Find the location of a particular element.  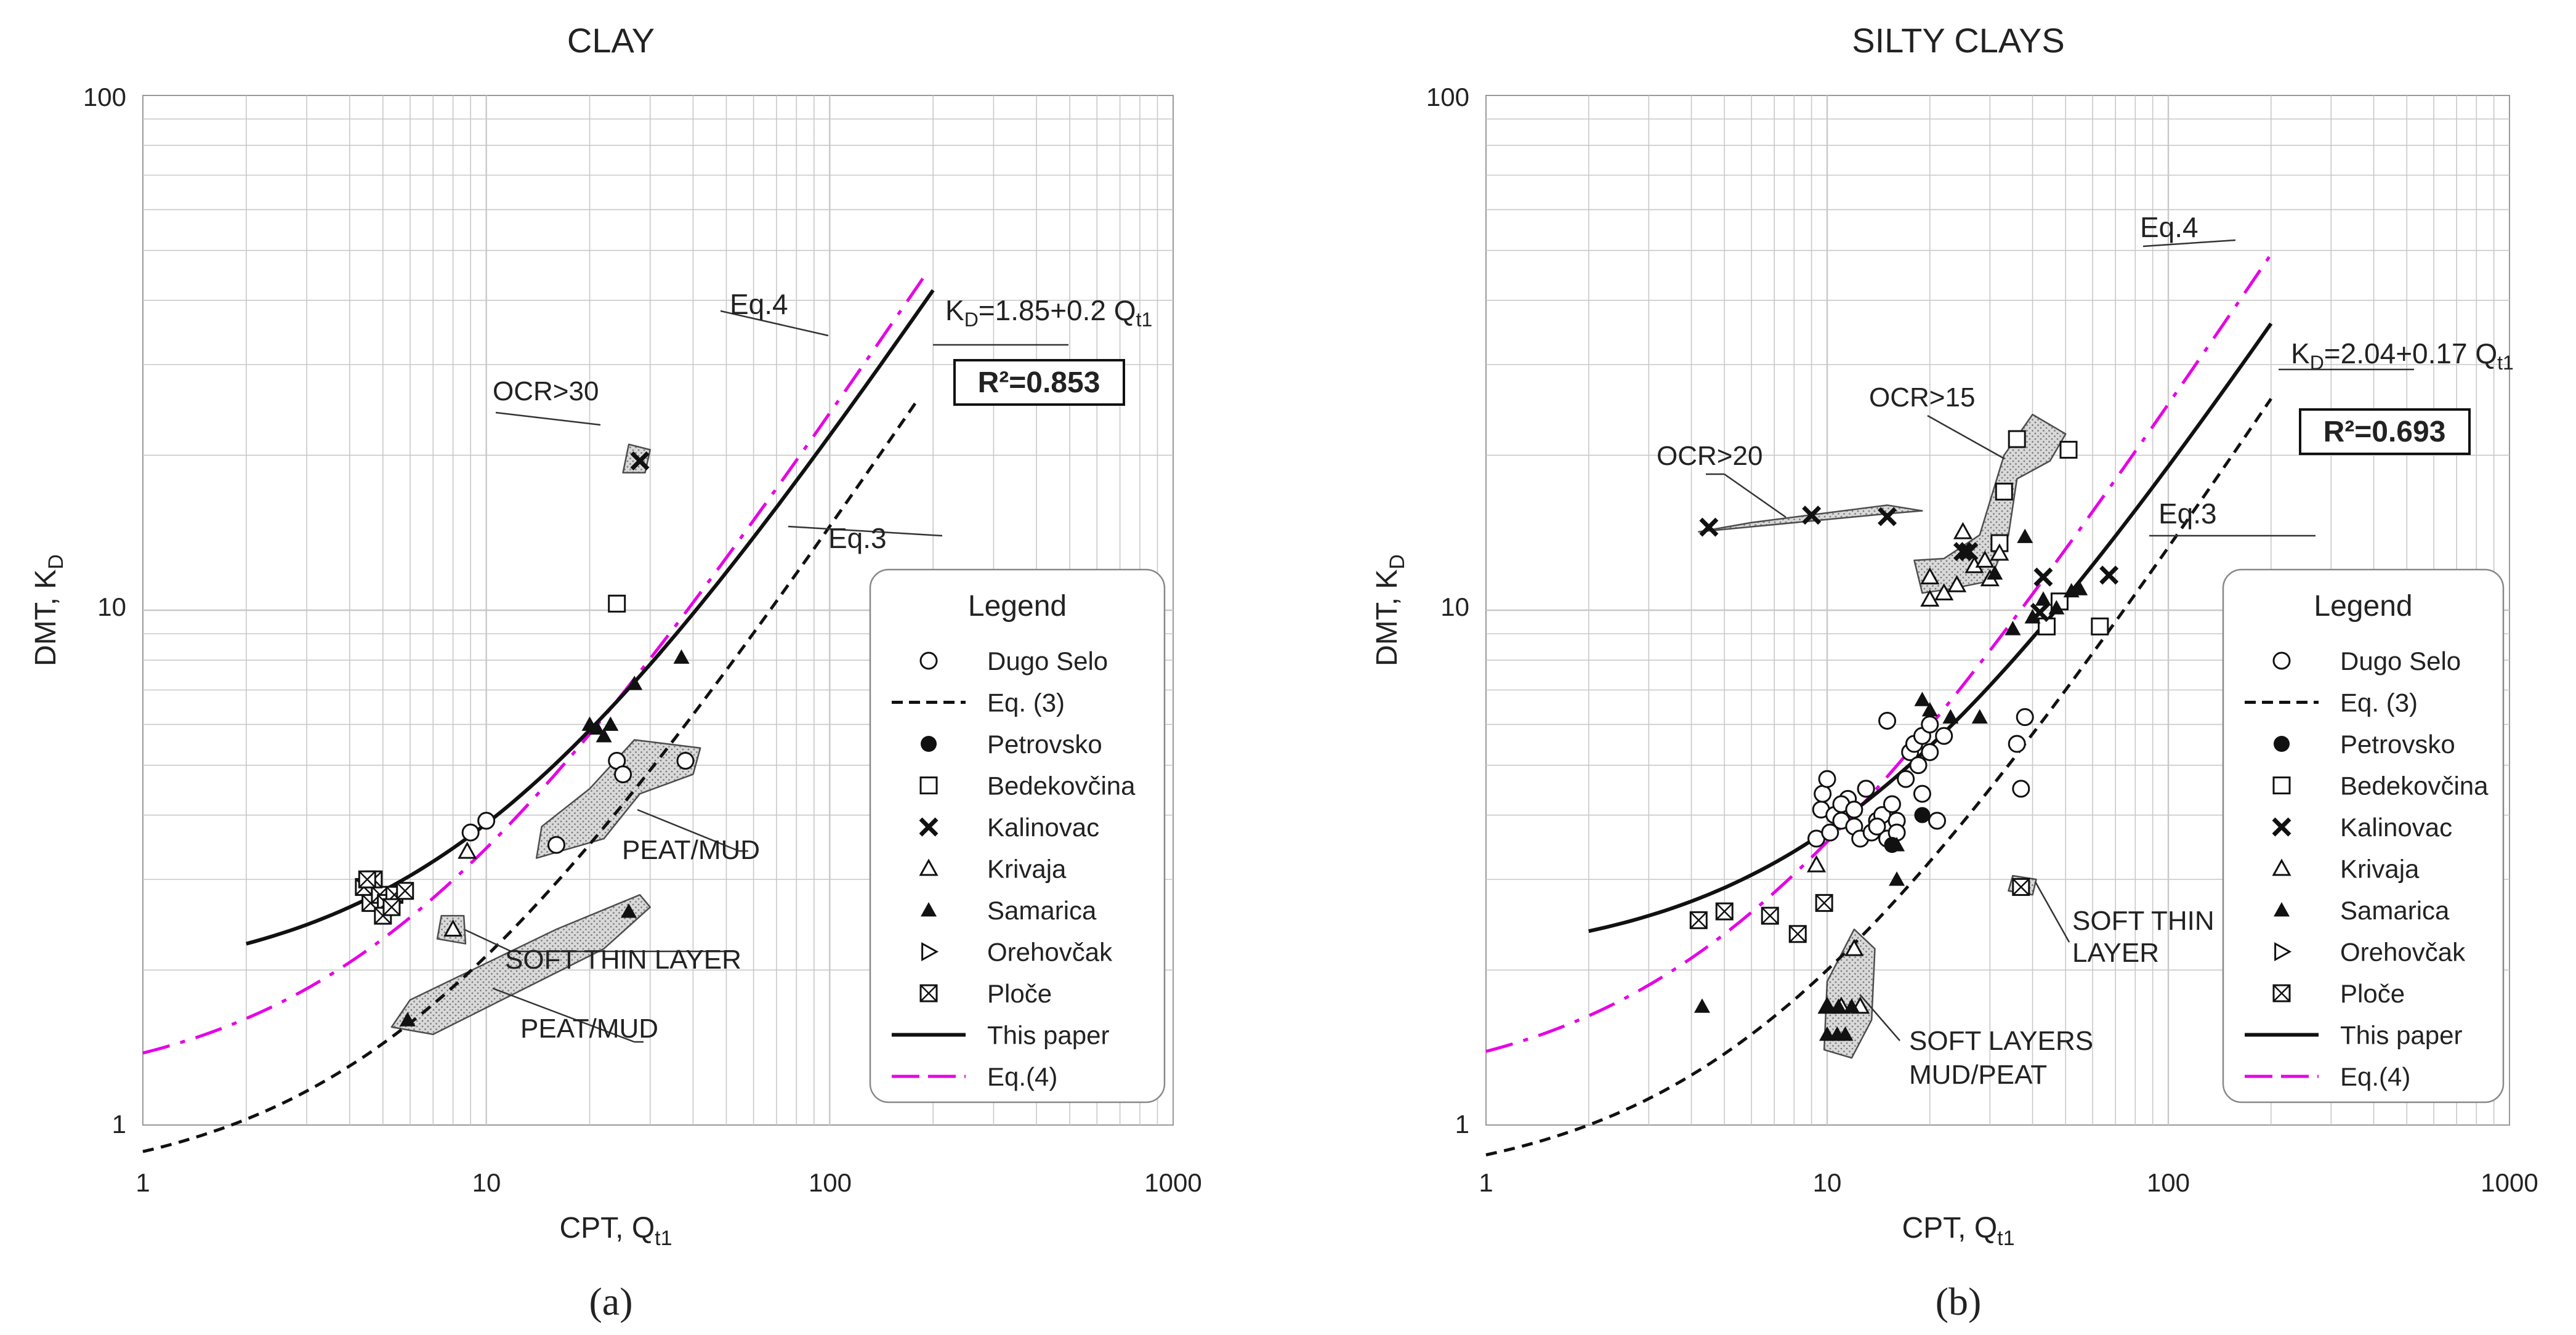

x-axis-label-a: CPT, Qt1 is located at coordinates (615, 1231).